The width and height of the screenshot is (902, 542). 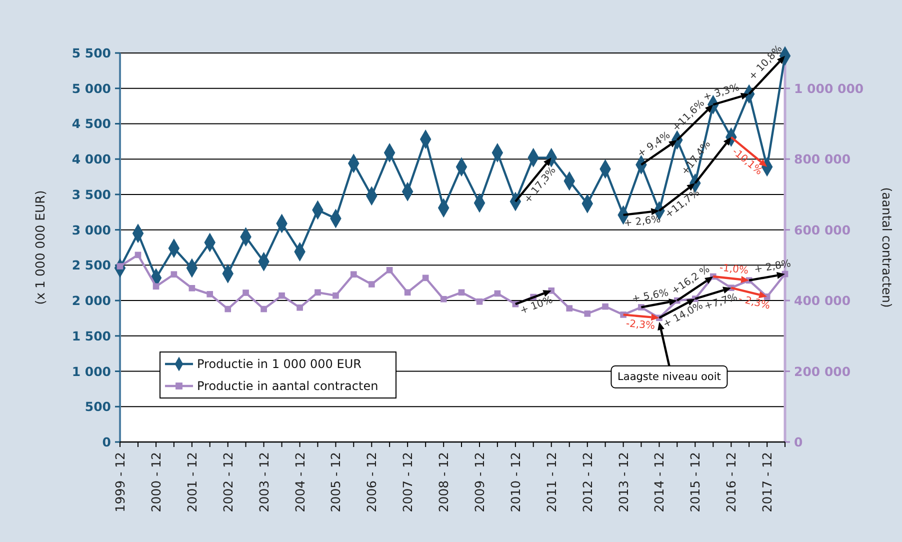 I want to click on annotation: +7,7%, so click(x=721, y=302).